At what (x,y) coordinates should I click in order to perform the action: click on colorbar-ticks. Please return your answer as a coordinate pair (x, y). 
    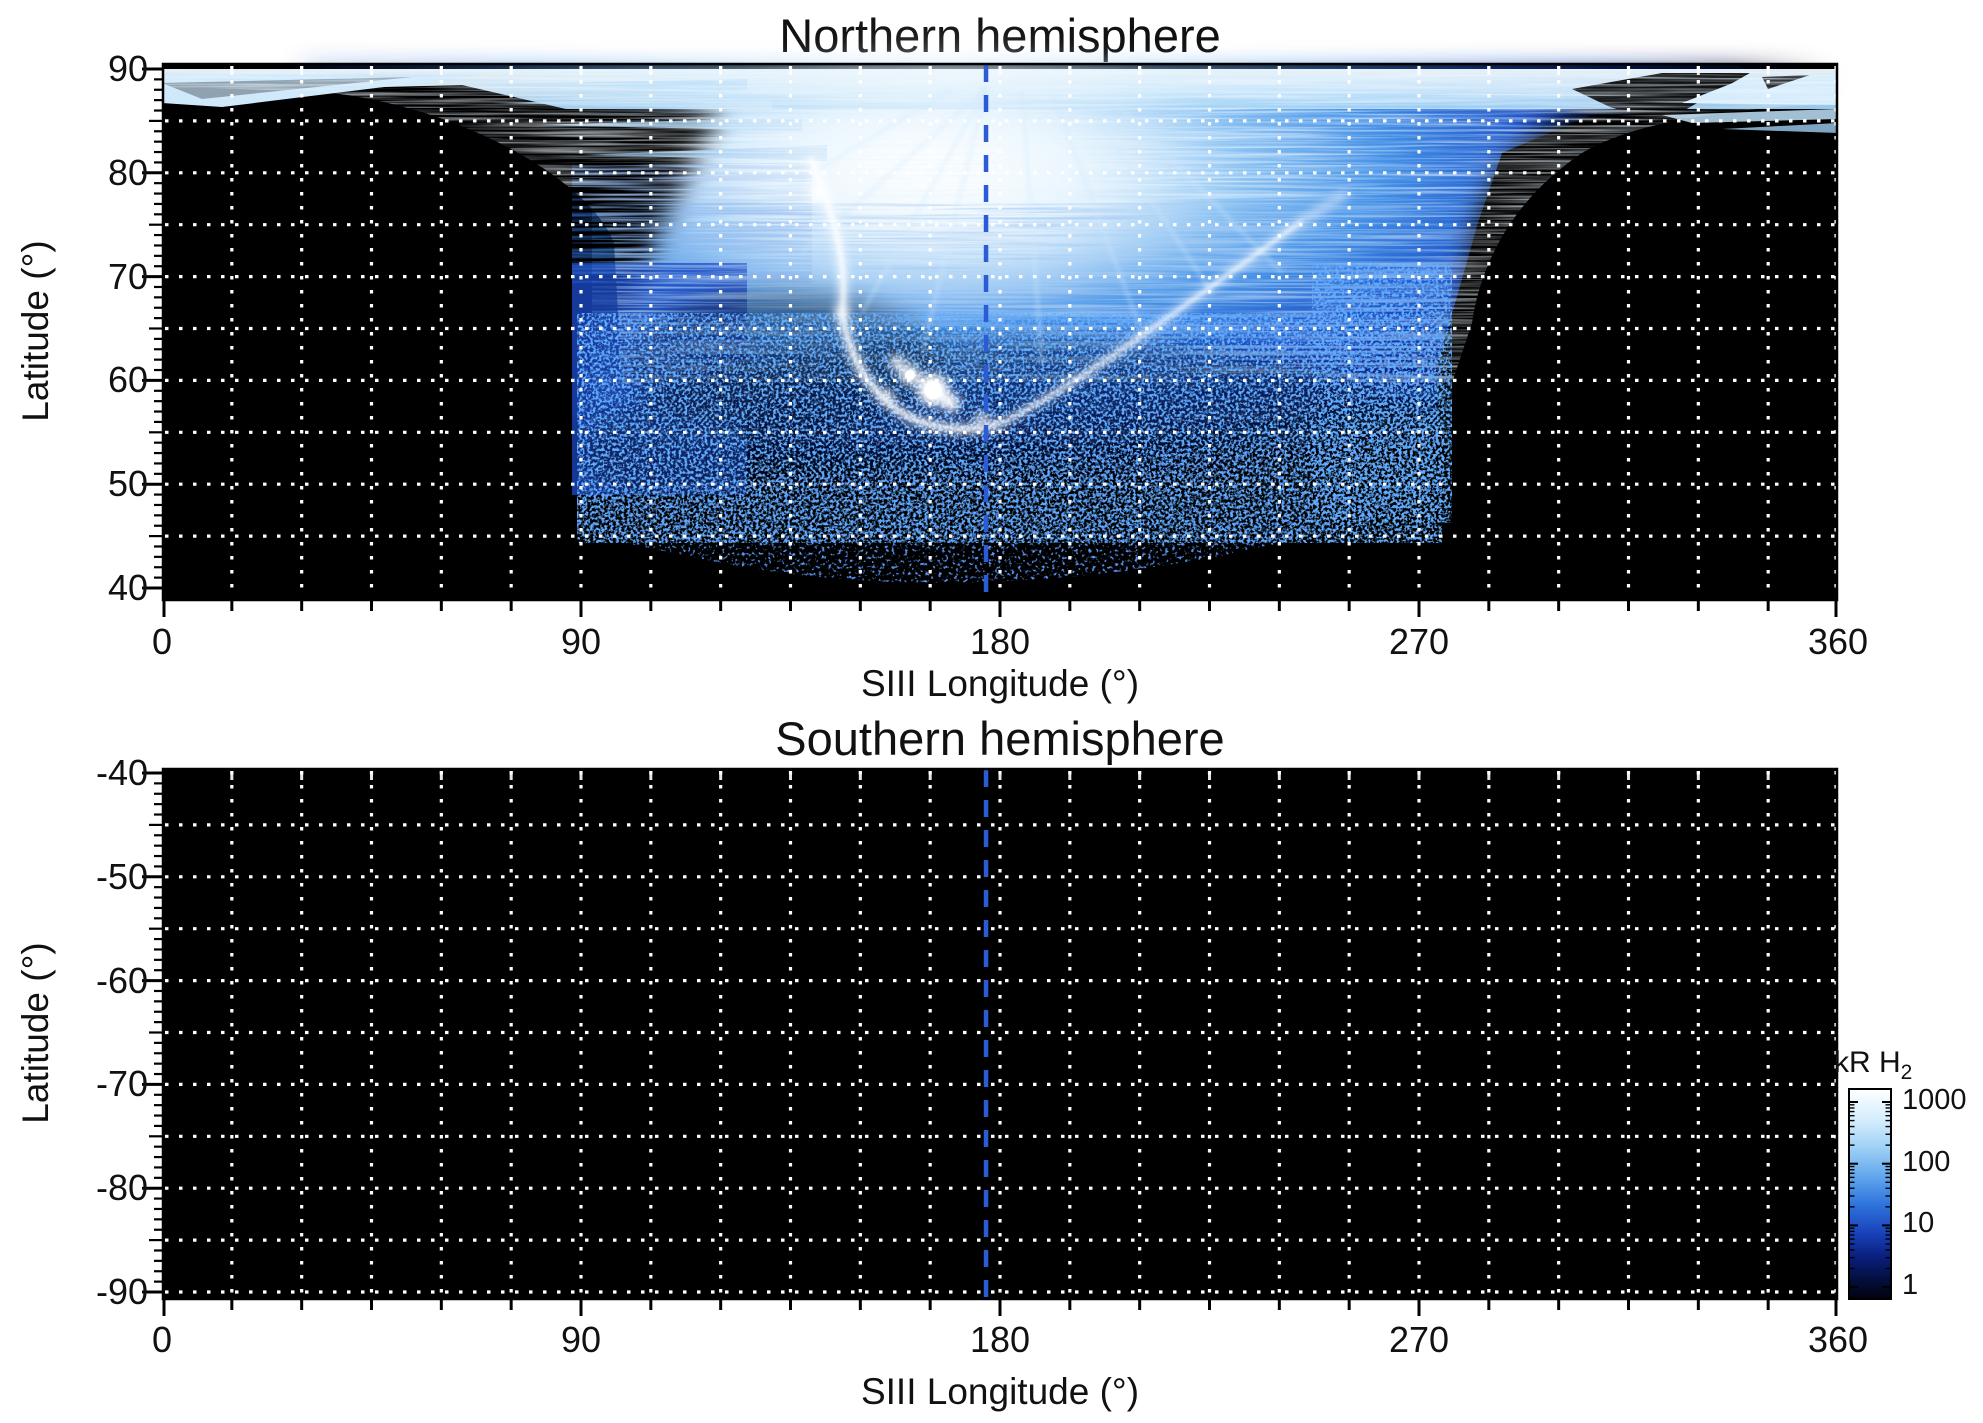
    Looking at the image, I should click on (1870, 1195).